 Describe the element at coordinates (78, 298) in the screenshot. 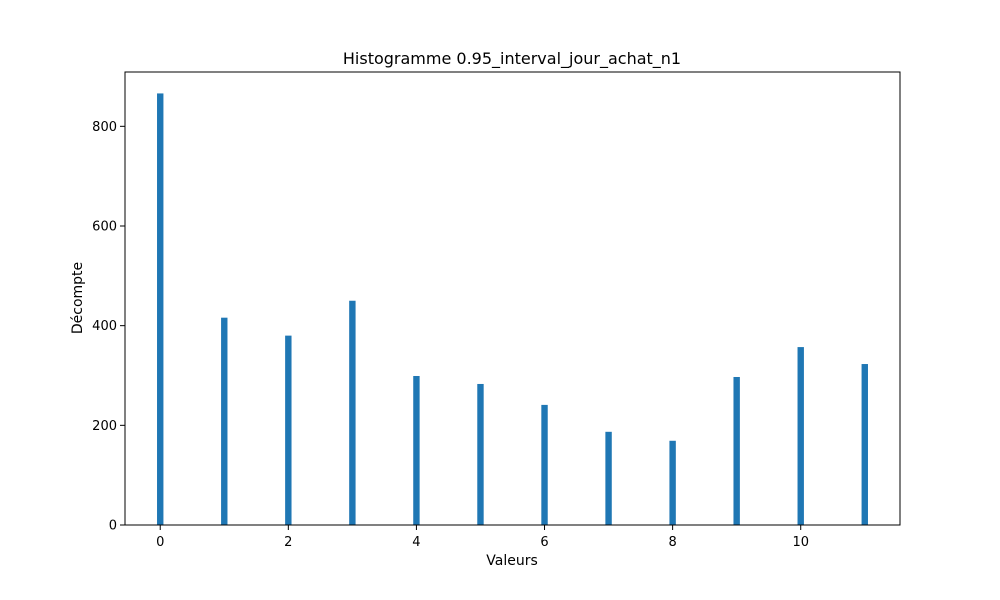

I see `y-axis-label: Décompte` at that location.